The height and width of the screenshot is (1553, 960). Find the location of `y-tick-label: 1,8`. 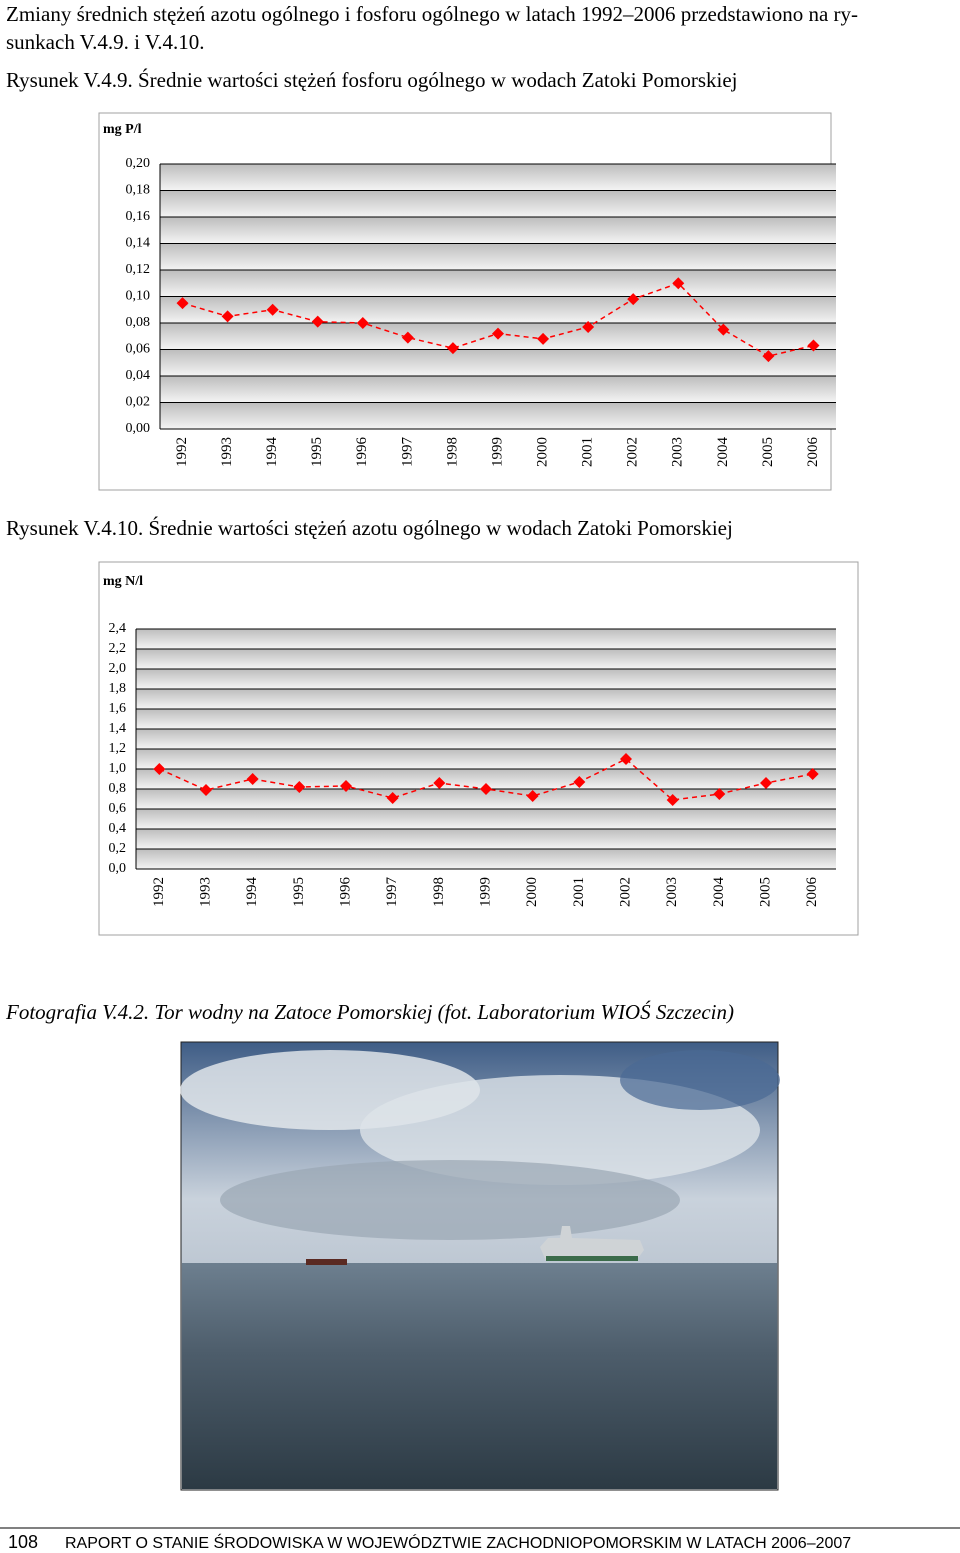

y-tick-label: 1,8 is located at coordinates (118, 688).